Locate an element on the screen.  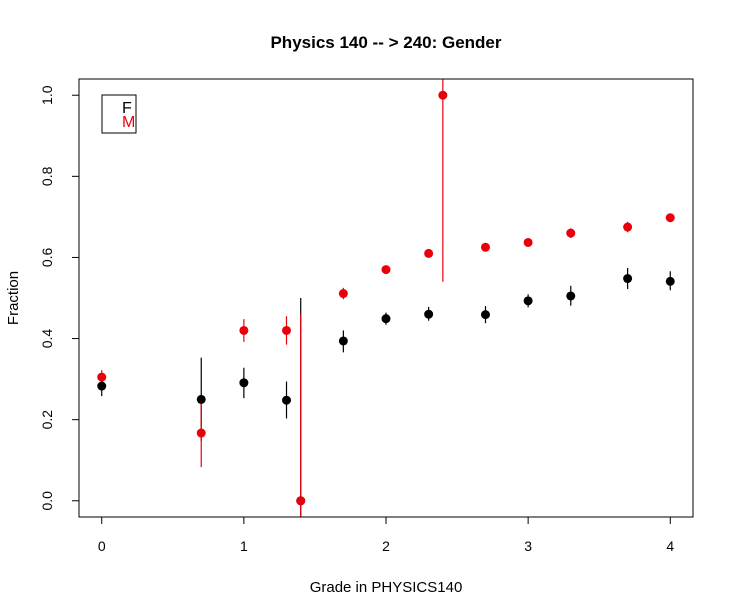
chart-title: Physics 140 -- > 240: Gender is located at coordinates (385, 42).